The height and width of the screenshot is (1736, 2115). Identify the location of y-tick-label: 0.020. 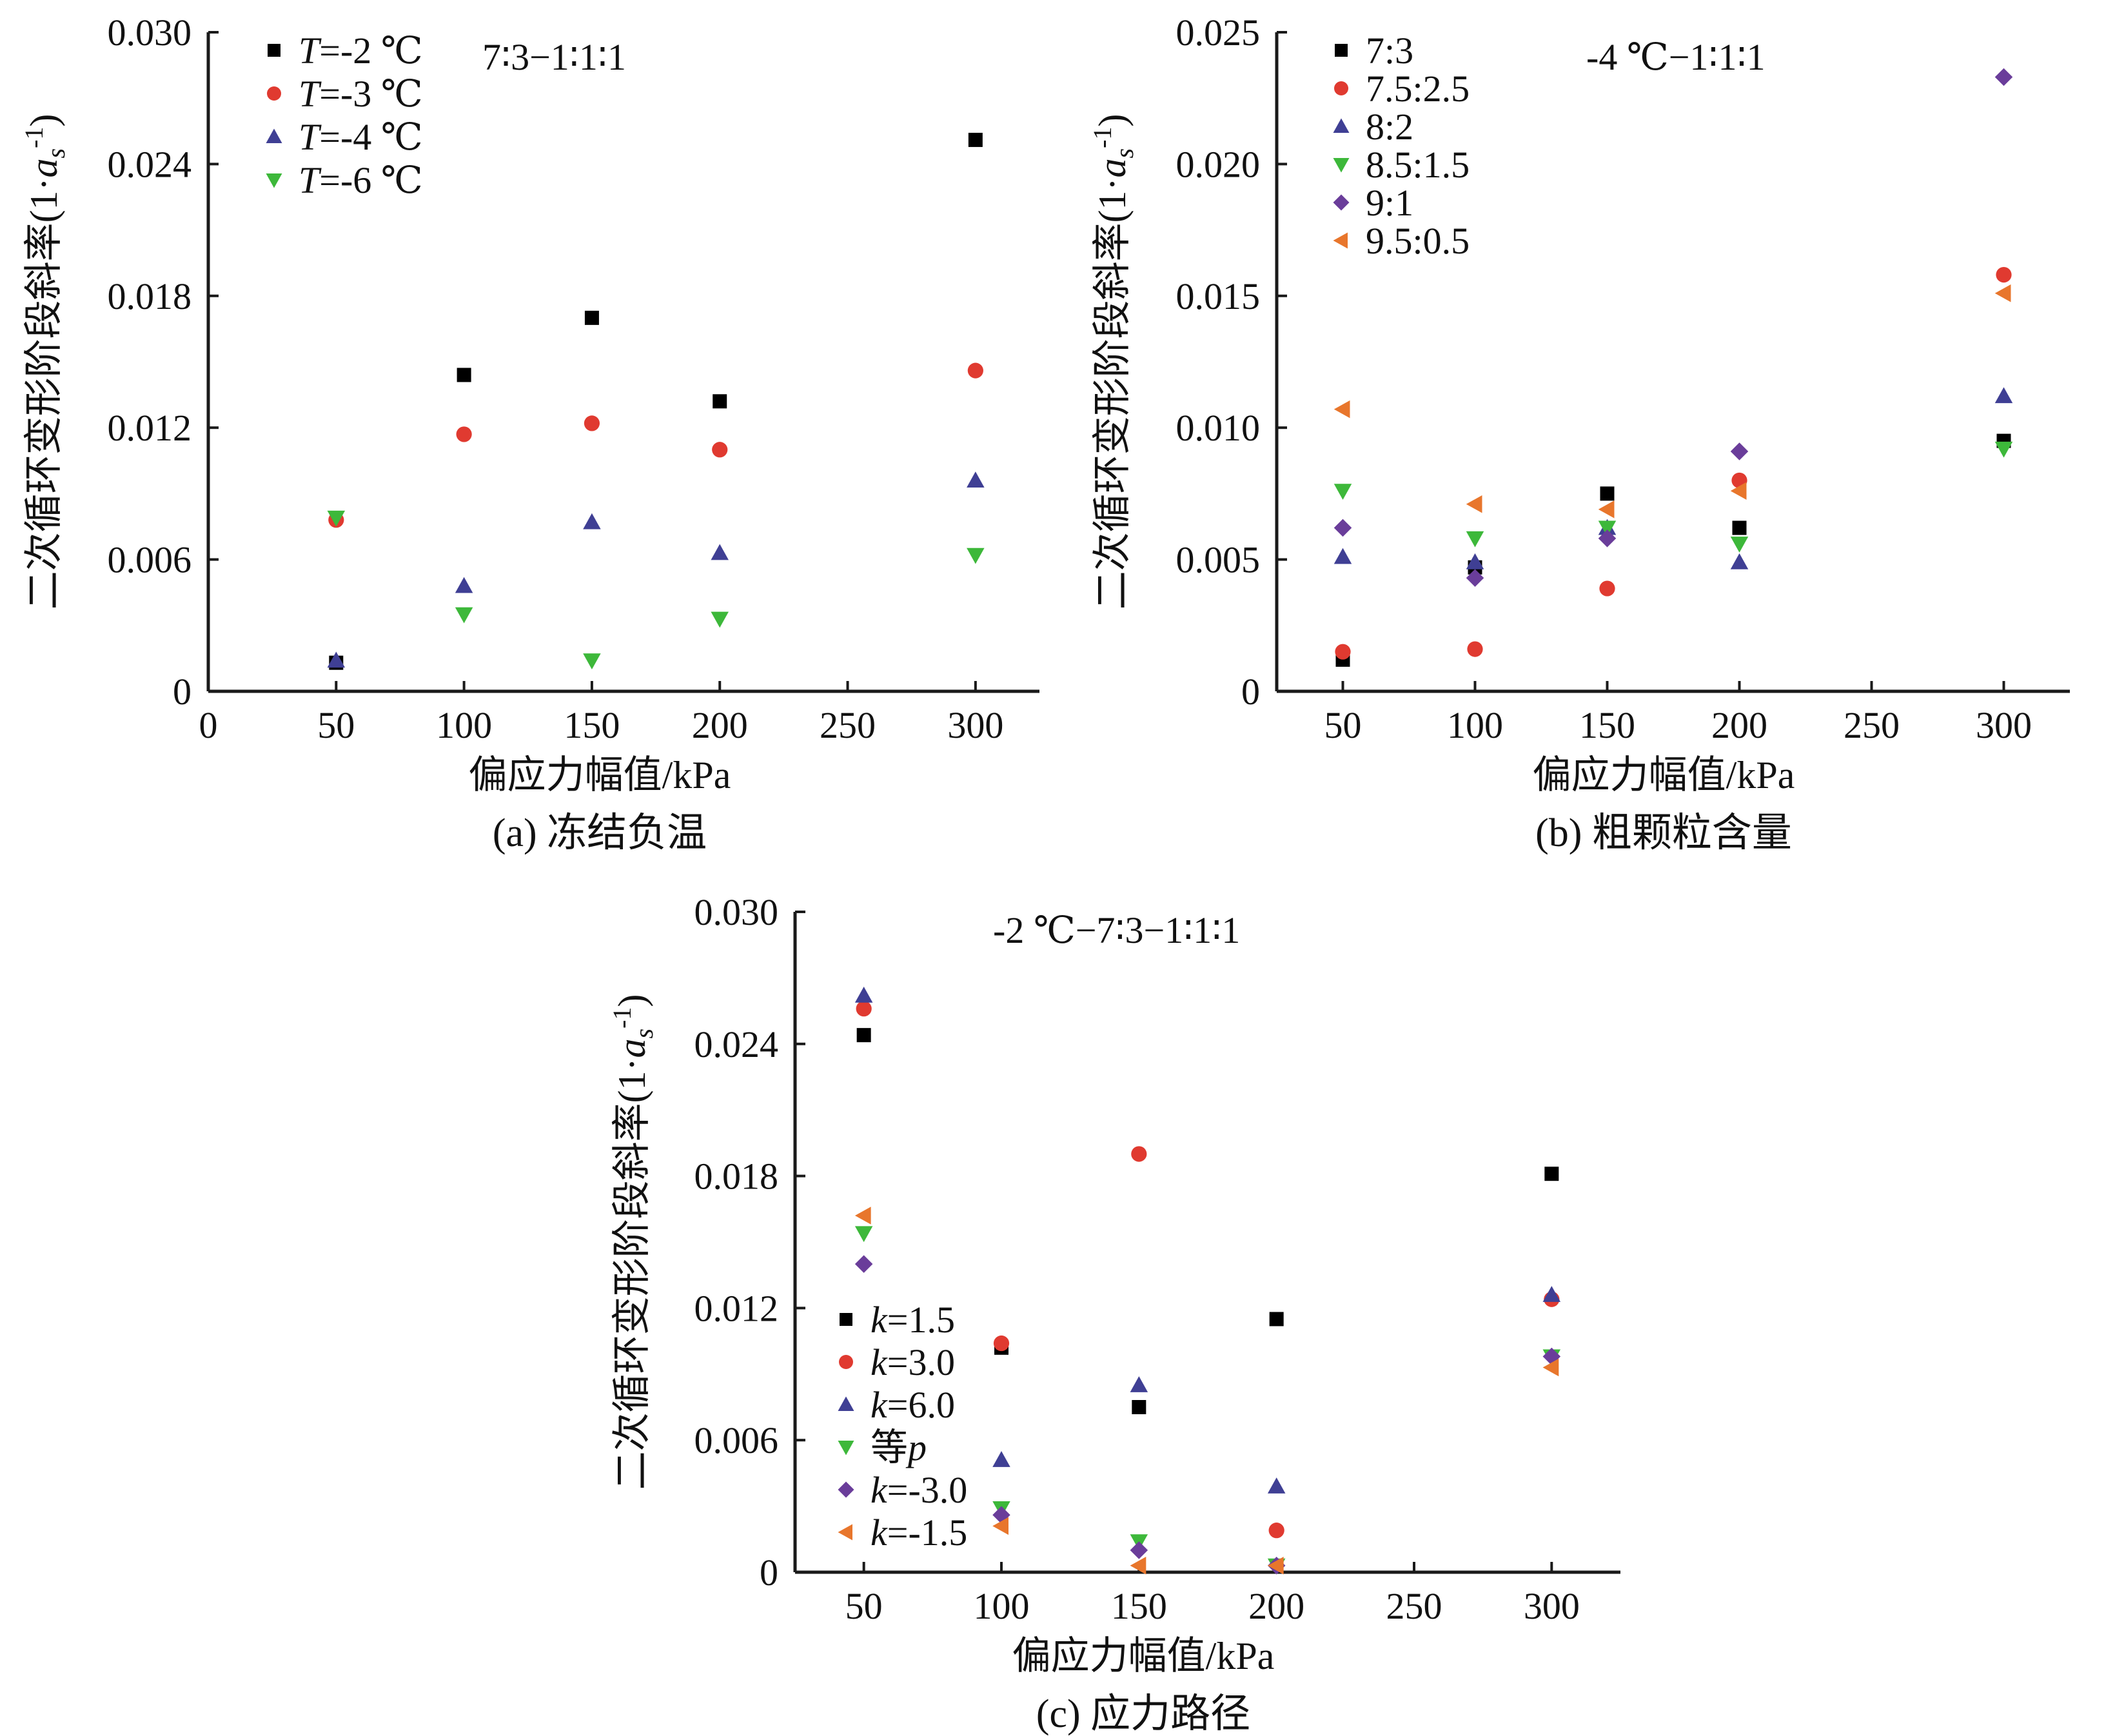
(1218, 164).